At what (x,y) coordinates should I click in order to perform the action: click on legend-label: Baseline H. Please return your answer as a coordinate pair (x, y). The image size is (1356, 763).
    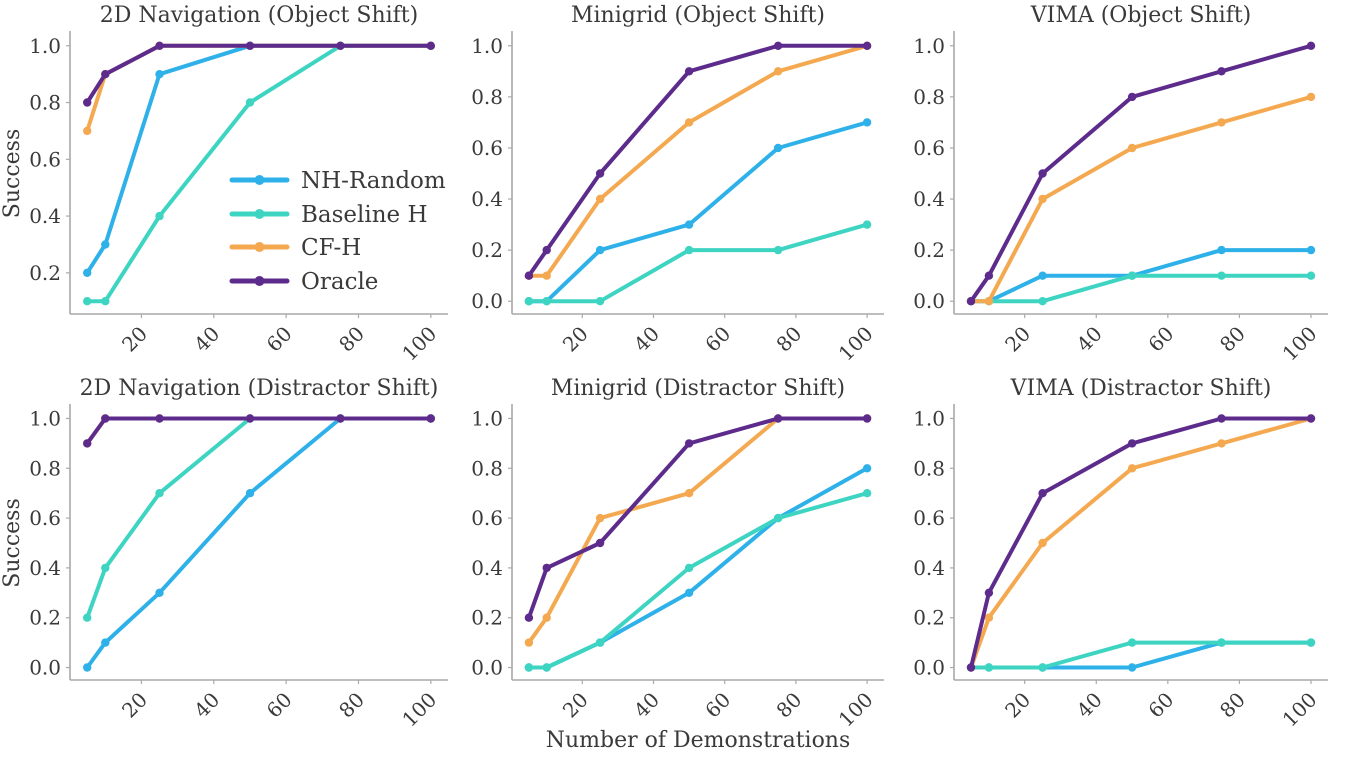
    Looking at the image, I should click on (364, 215).